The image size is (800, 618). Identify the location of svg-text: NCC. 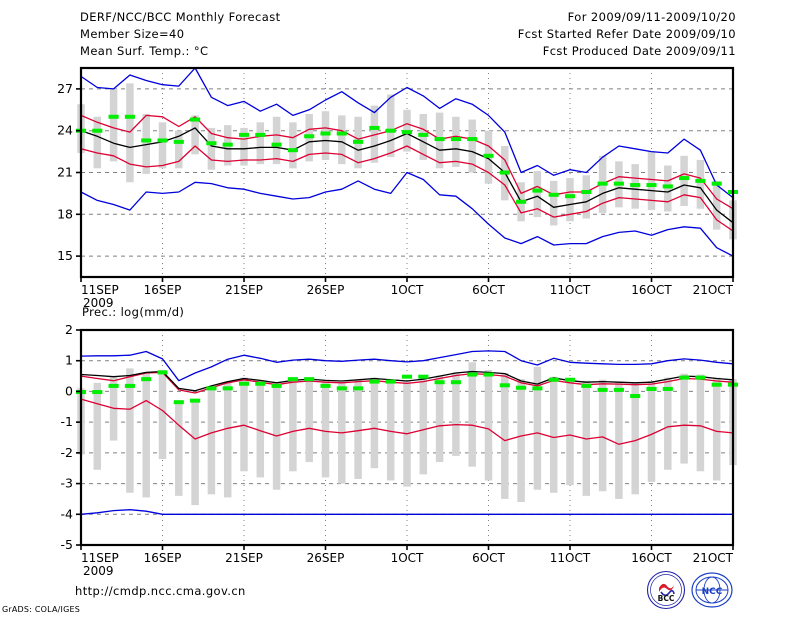
(712, 592).